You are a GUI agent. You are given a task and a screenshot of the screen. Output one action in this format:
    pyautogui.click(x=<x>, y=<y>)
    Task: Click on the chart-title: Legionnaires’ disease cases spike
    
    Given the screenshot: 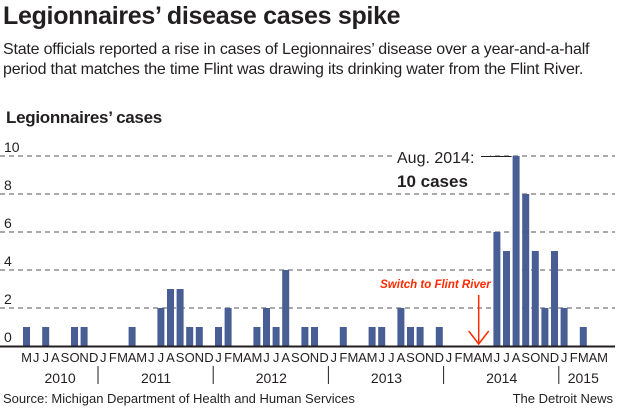 What is the action you would take?
    pyautogui.click(x=202, y=16)
    